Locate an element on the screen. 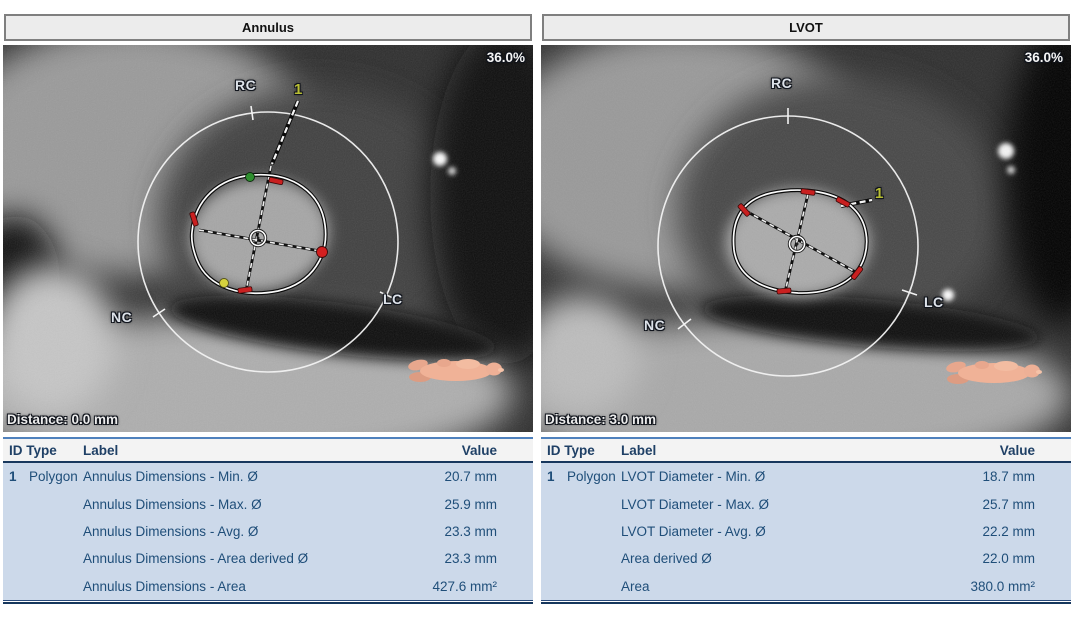 The height and width of the screenshot is (621, 1075). panel-title-text: Annulus is located at coordinates (268, 27).